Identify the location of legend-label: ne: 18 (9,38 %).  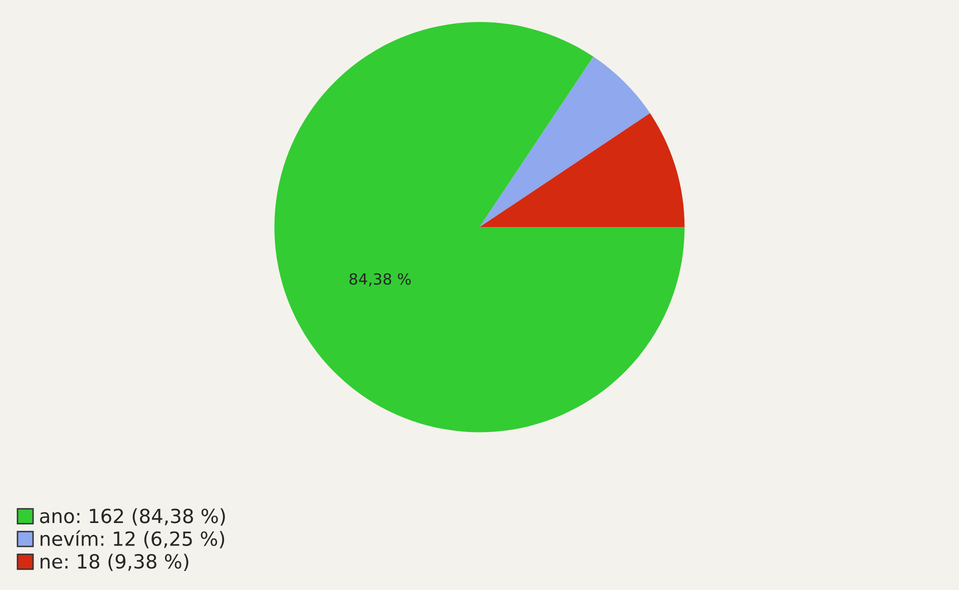
(114, 563).